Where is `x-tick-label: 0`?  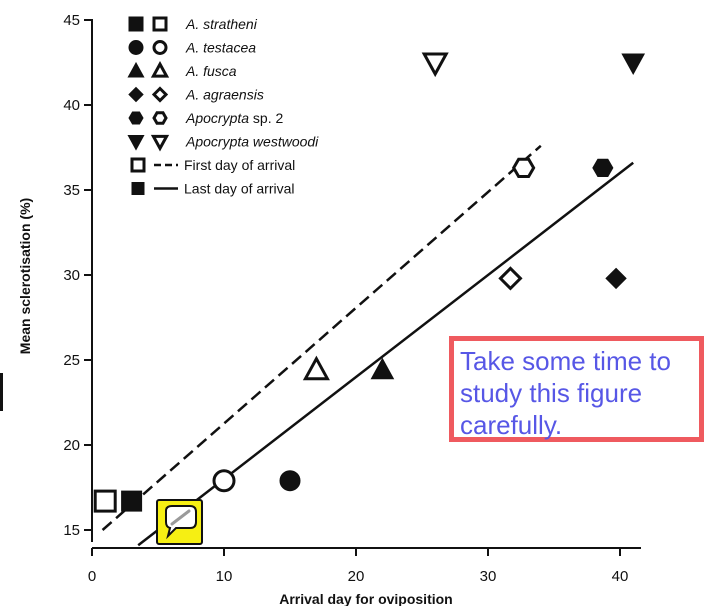
x-tick-label: 0 is located at coordinates (92, 576).